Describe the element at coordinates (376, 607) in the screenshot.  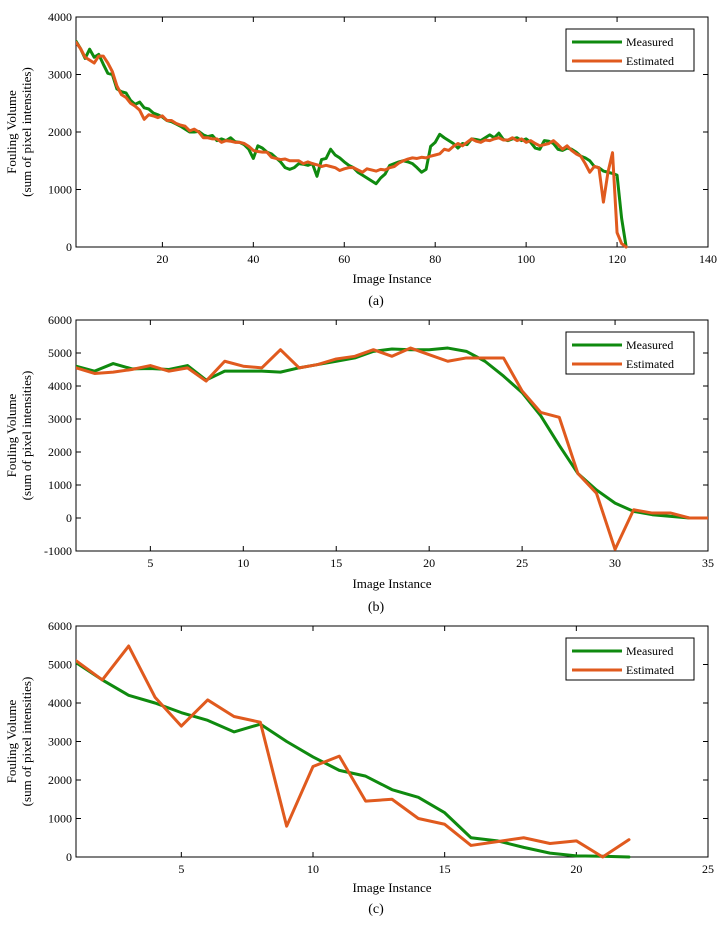
I see `panel-caption: (b)` at that location.